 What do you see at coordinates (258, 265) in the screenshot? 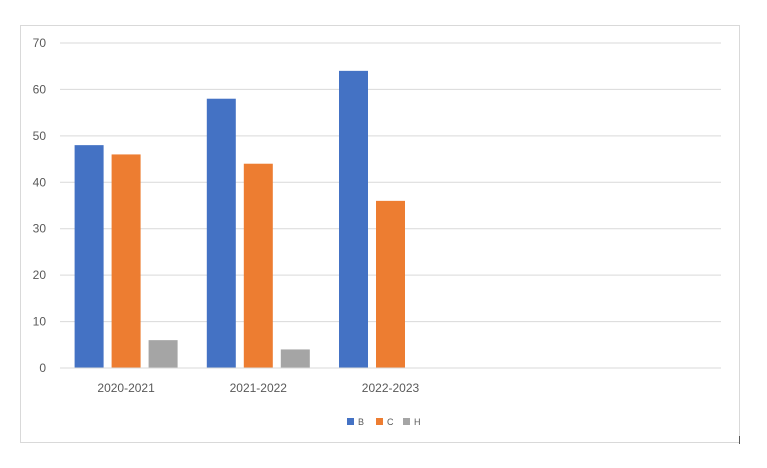
I see `bar-c-2021-2022` at bounding box center [258, 265].